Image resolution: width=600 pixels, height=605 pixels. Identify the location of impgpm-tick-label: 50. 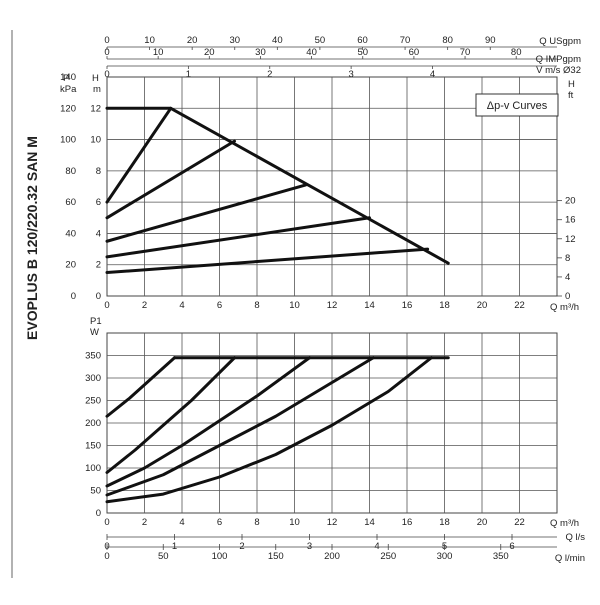
(362, 52).